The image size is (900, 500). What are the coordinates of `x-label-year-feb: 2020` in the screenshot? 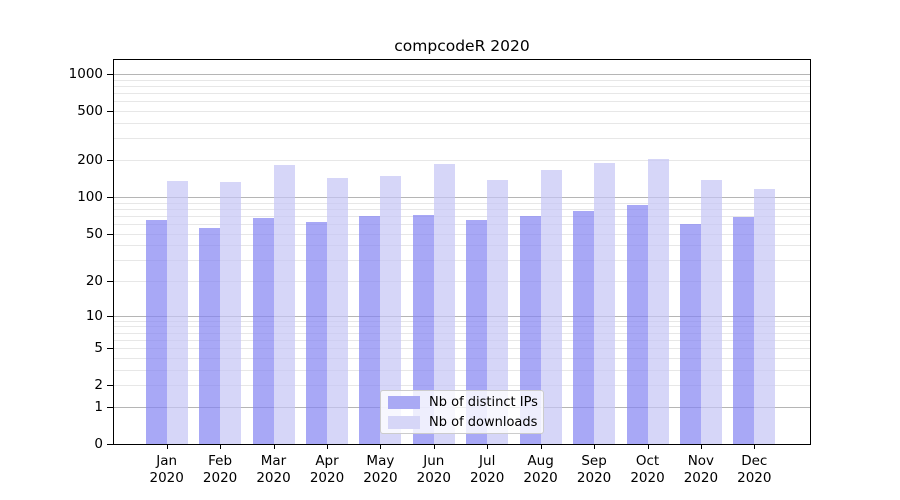 It's located at (220, 478).